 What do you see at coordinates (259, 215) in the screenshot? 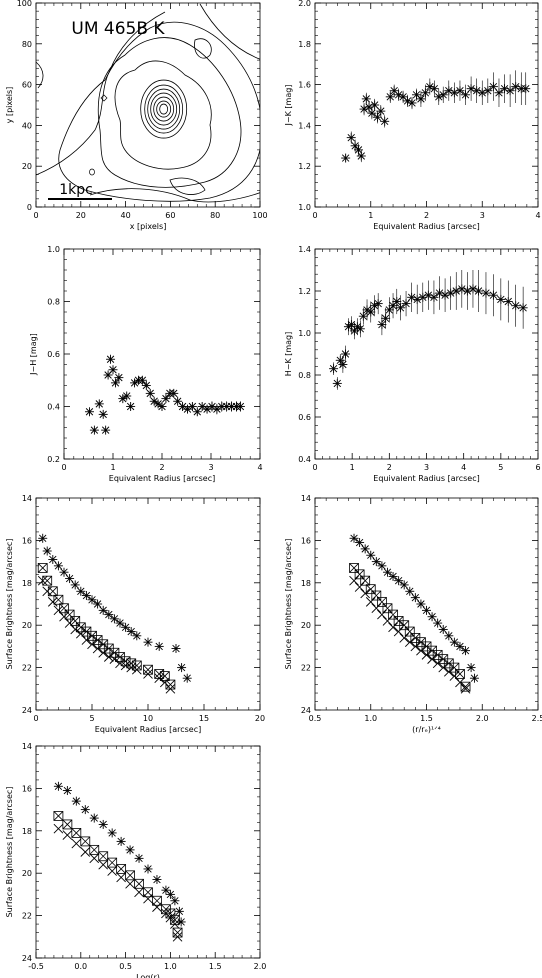
I see `x-tick-label: 100` at bounding box center [259, 215].